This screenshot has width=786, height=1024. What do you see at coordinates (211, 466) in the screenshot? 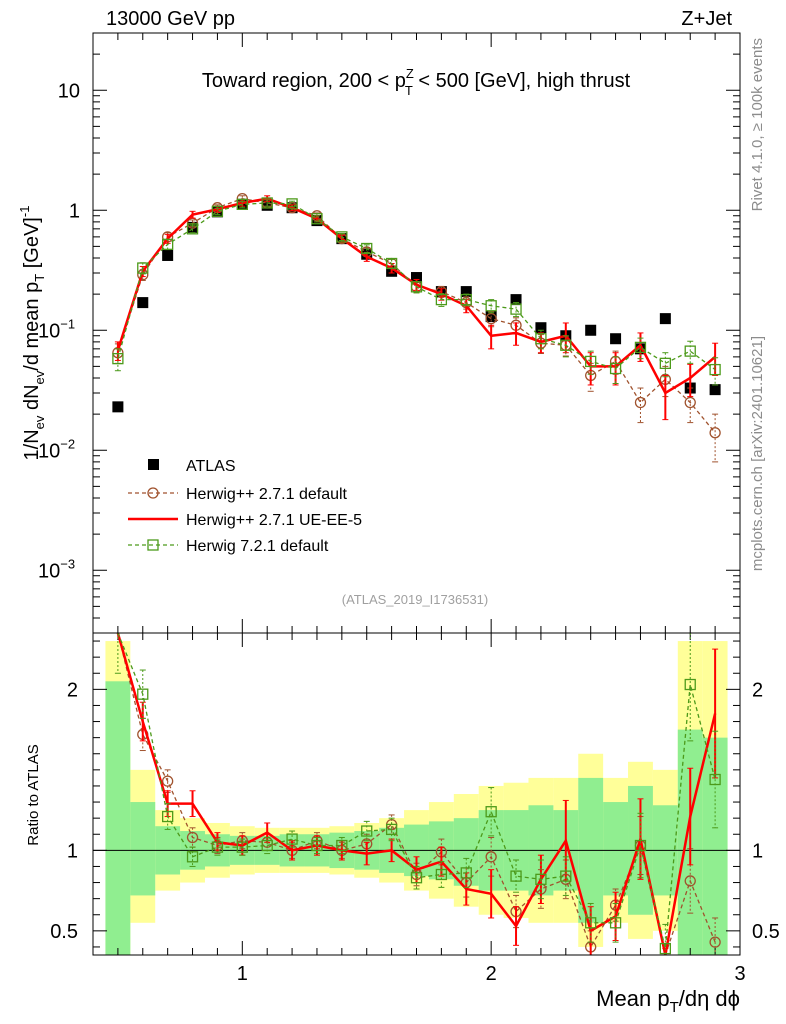
I see `legend-label-atlas: ATLAS` at bounding box center [211, 466].